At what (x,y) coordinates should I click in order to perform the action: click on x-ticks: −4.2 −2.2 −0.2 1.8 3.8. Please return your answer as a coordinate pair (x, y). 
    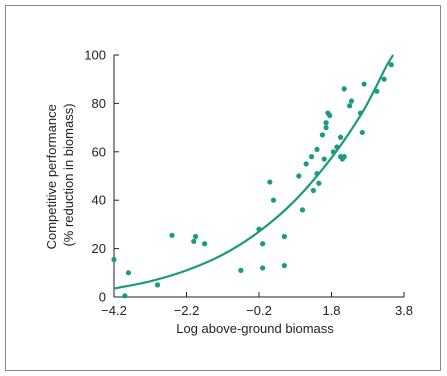
    Looking at the image, I should click on (257, 305).